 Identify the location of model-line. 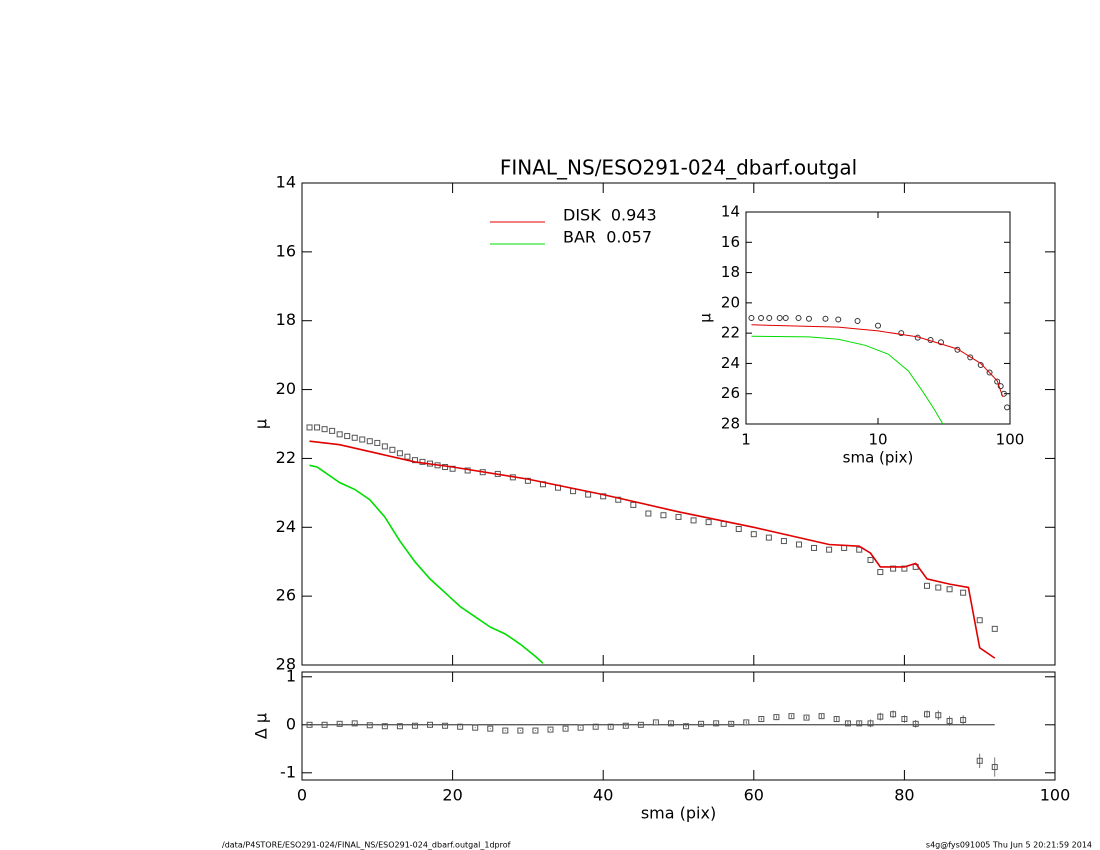
(426, 564).